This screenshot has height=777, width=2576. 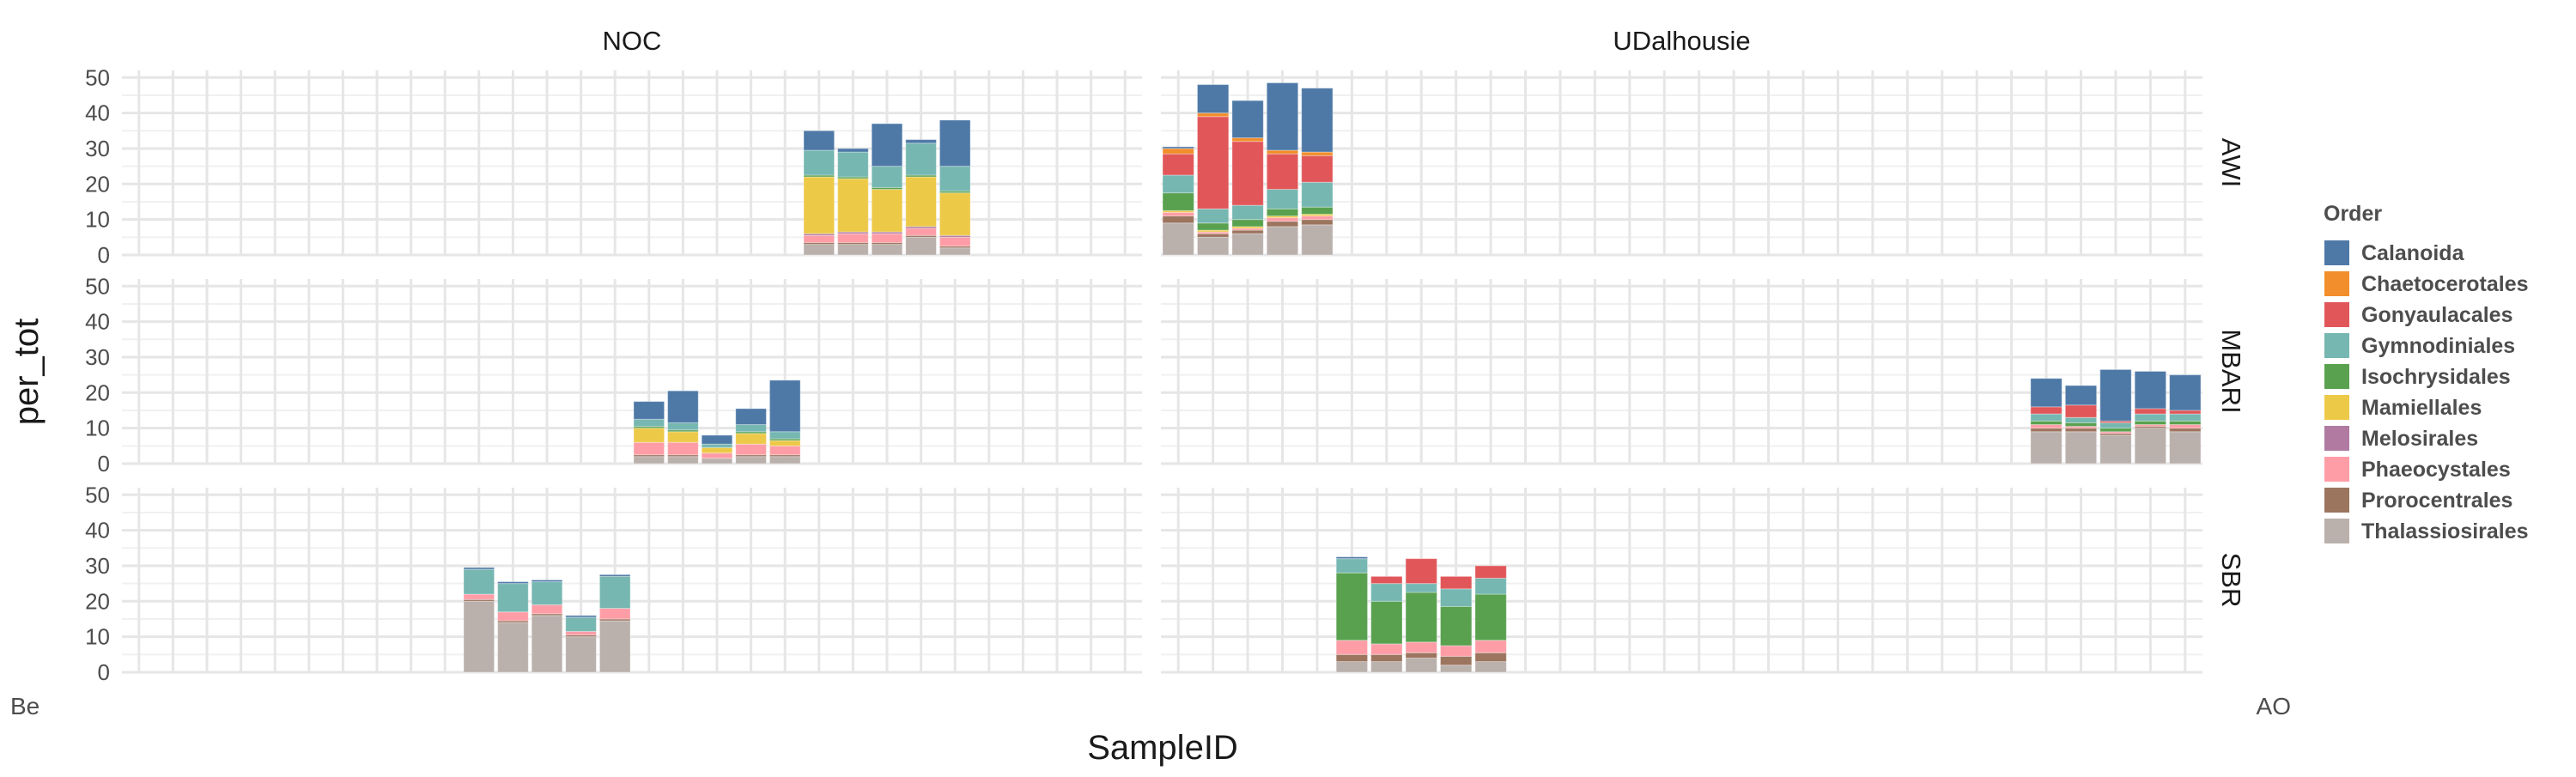 I want to click on legend-label: Gonyaulacales, so click(x=2436, y=315).